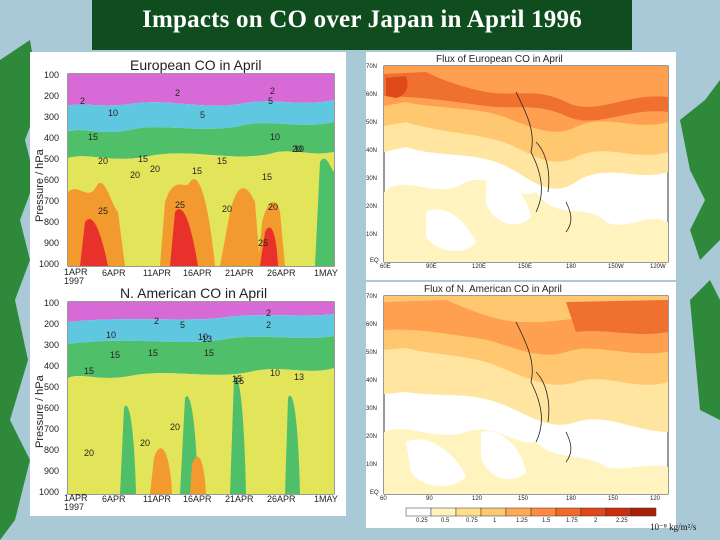 Image resolution: width=720 pixels, height=540 pixels. I want to click on namerica-flux-ytick-60: 60N, so click(372, 325).